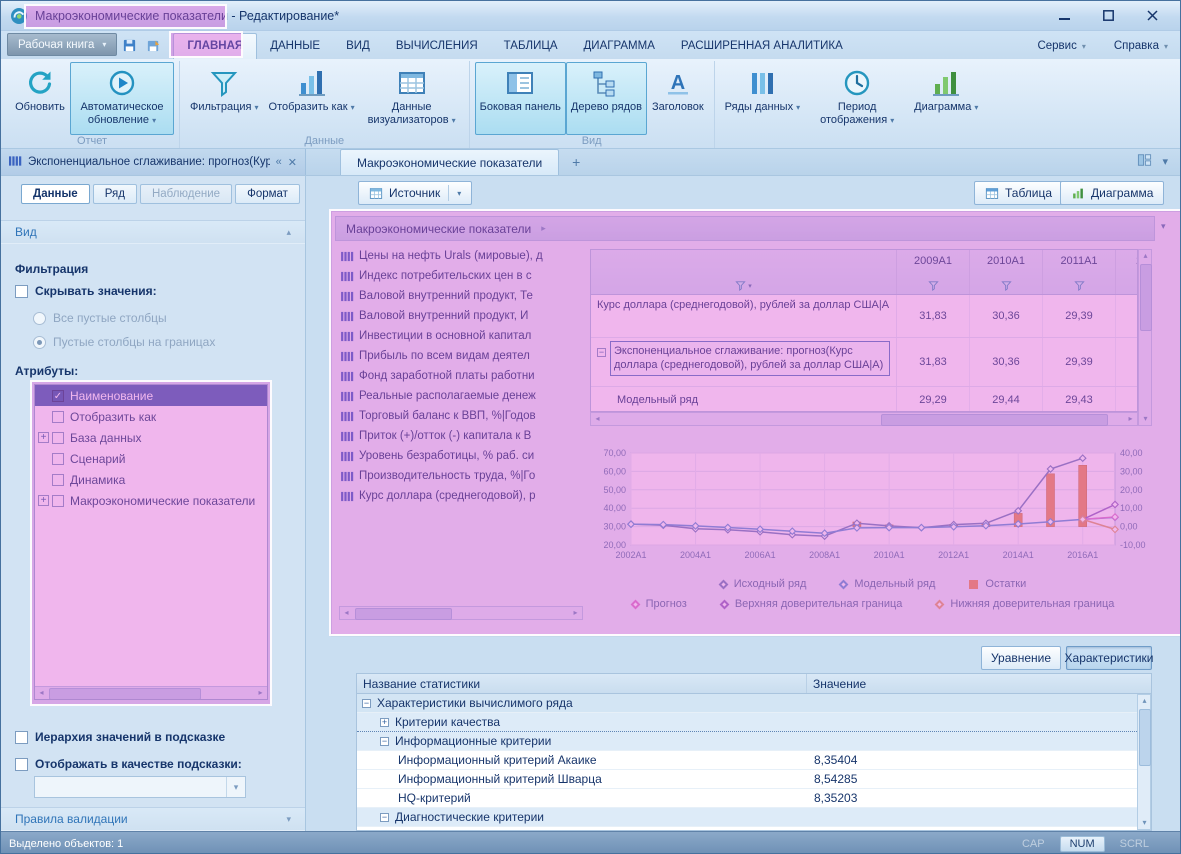 Image resolution: width=1181 pixels, height=854 pixels. I want to click on stats-column-value: Значение, so click(840, 684).